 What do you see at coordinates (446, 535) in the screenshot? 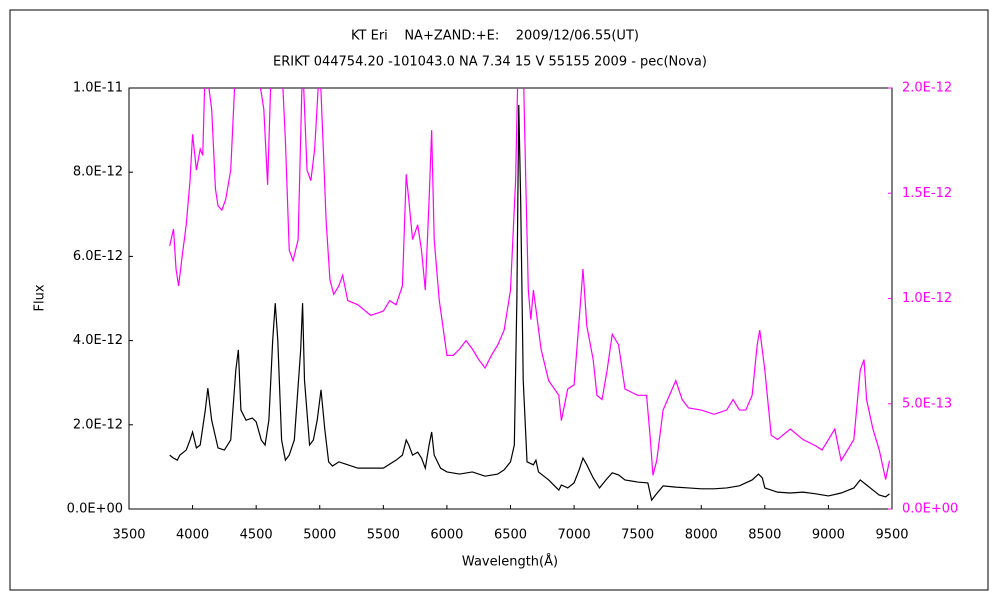
I see `x-tick-label: 6000` at bounding box center [446, 535].